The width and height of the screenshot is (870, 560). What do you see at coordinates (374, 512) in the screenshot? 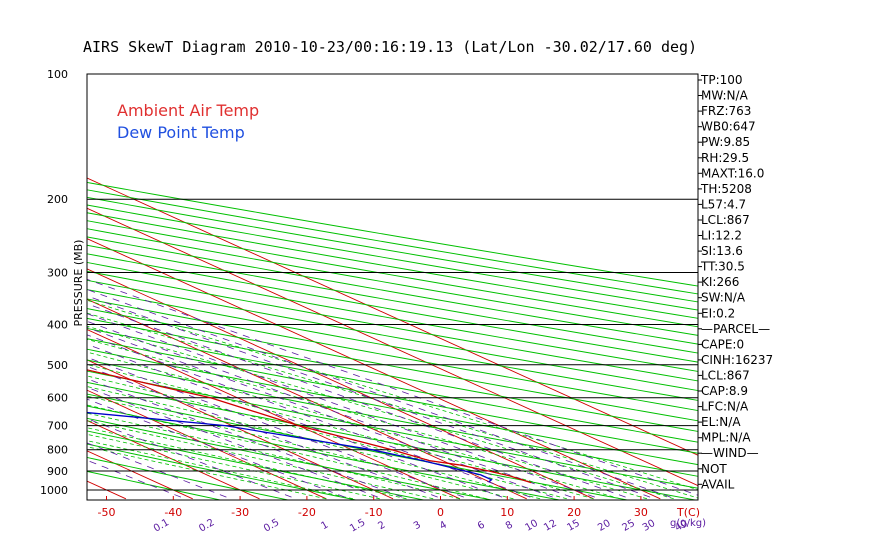
I see `bottom-temperature-label: -10` at bounding box center [374, 512].